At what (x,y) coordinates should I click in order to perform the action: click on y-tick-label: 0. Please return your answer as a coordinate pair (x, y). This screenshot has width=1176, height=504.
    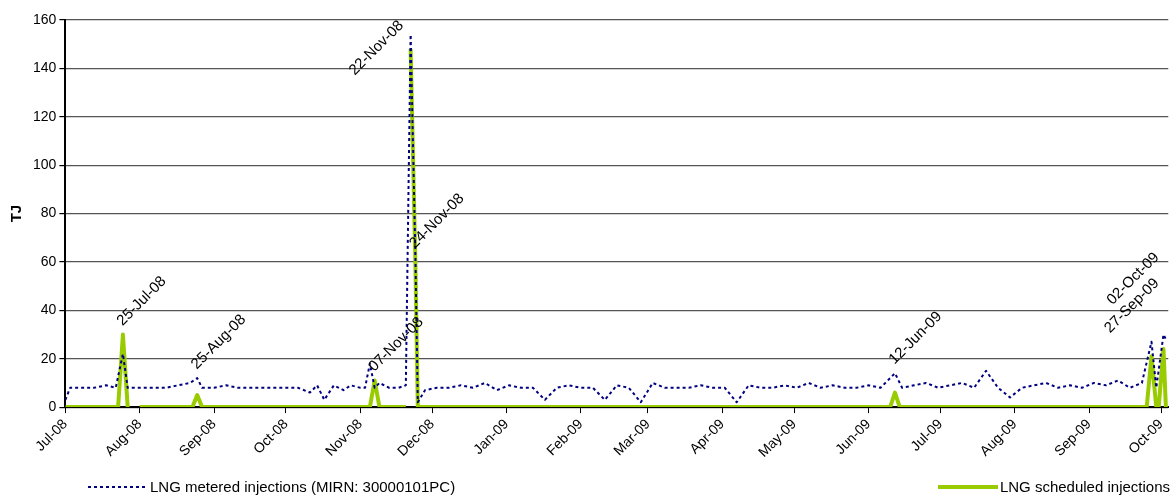
    Looking at the image, I should click on (52, 405).